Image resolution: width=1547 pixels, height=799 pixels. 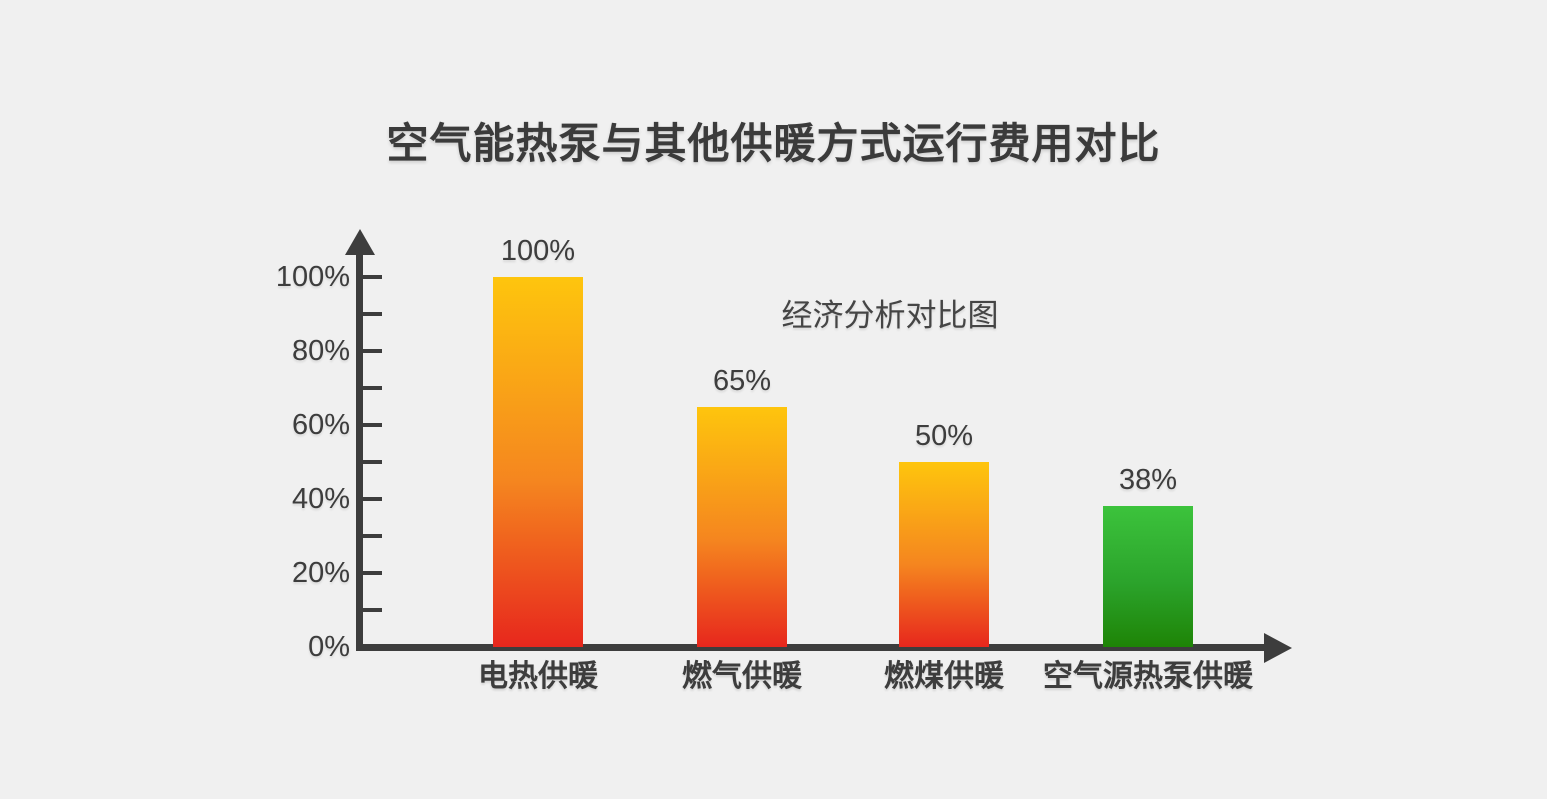 I want to click on x-axis-line, so click(x=811, y=647).